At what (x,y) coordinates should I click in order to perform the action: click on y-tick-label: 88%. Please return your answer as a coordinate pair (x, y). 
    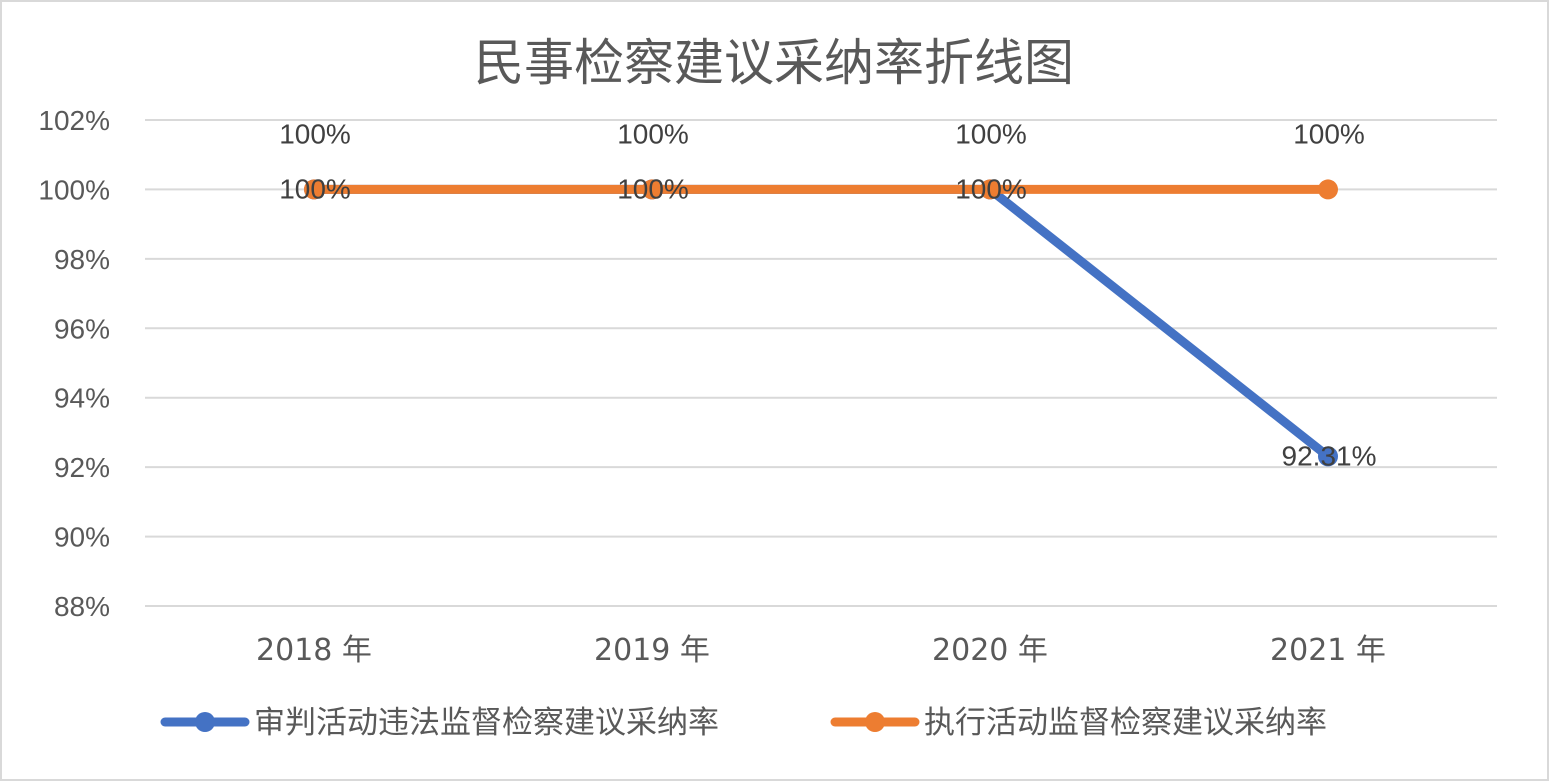
    Looking at the image, I should click on (82, 606).